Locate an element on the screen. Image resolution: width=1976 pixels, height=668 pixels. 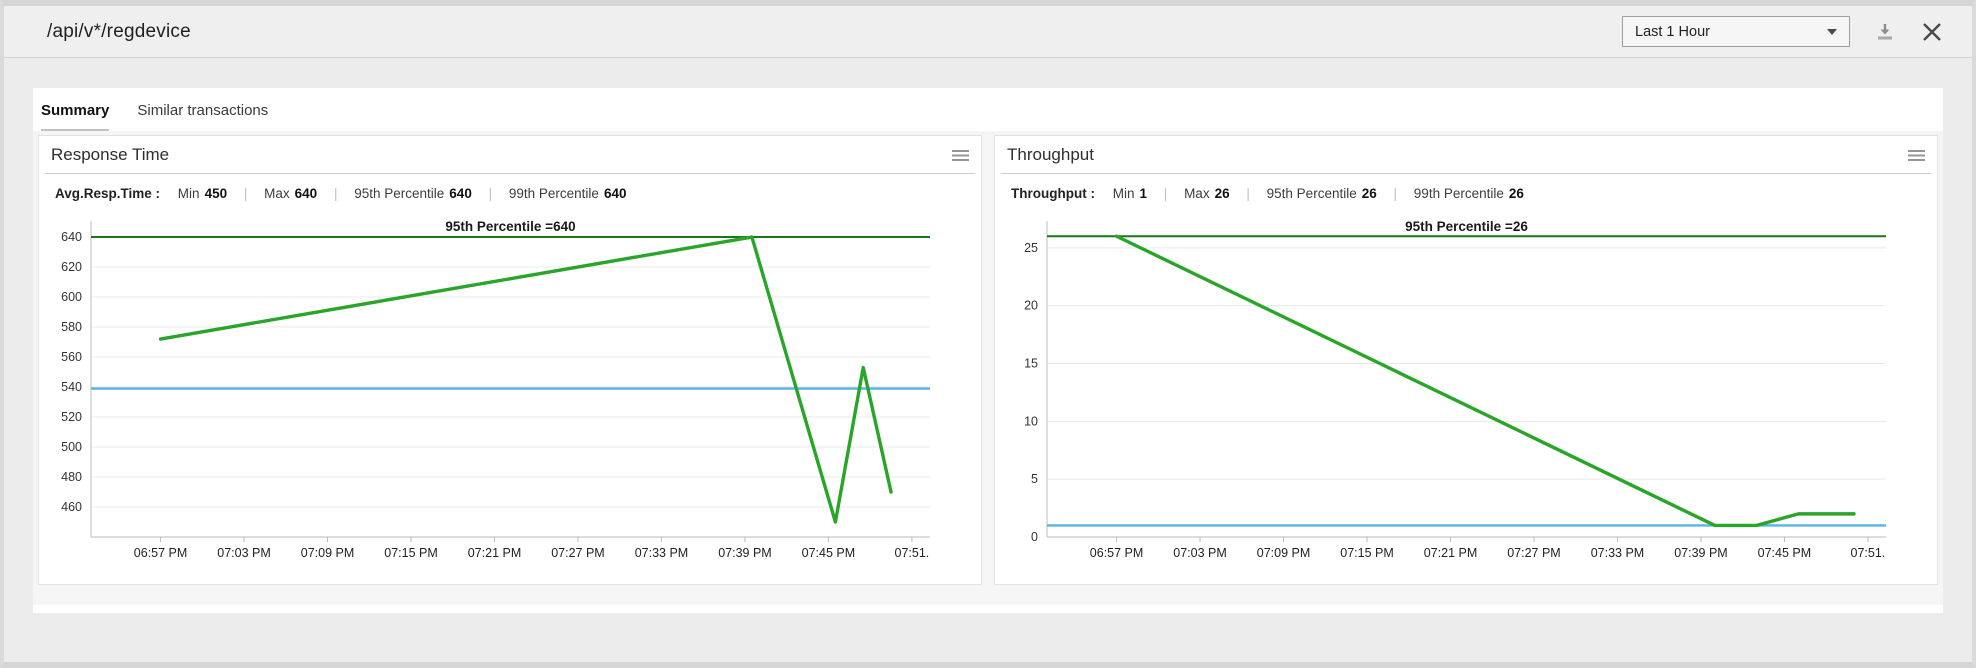
chart-title: 95th Percentile =26 is located at coordinates (1466, 226).